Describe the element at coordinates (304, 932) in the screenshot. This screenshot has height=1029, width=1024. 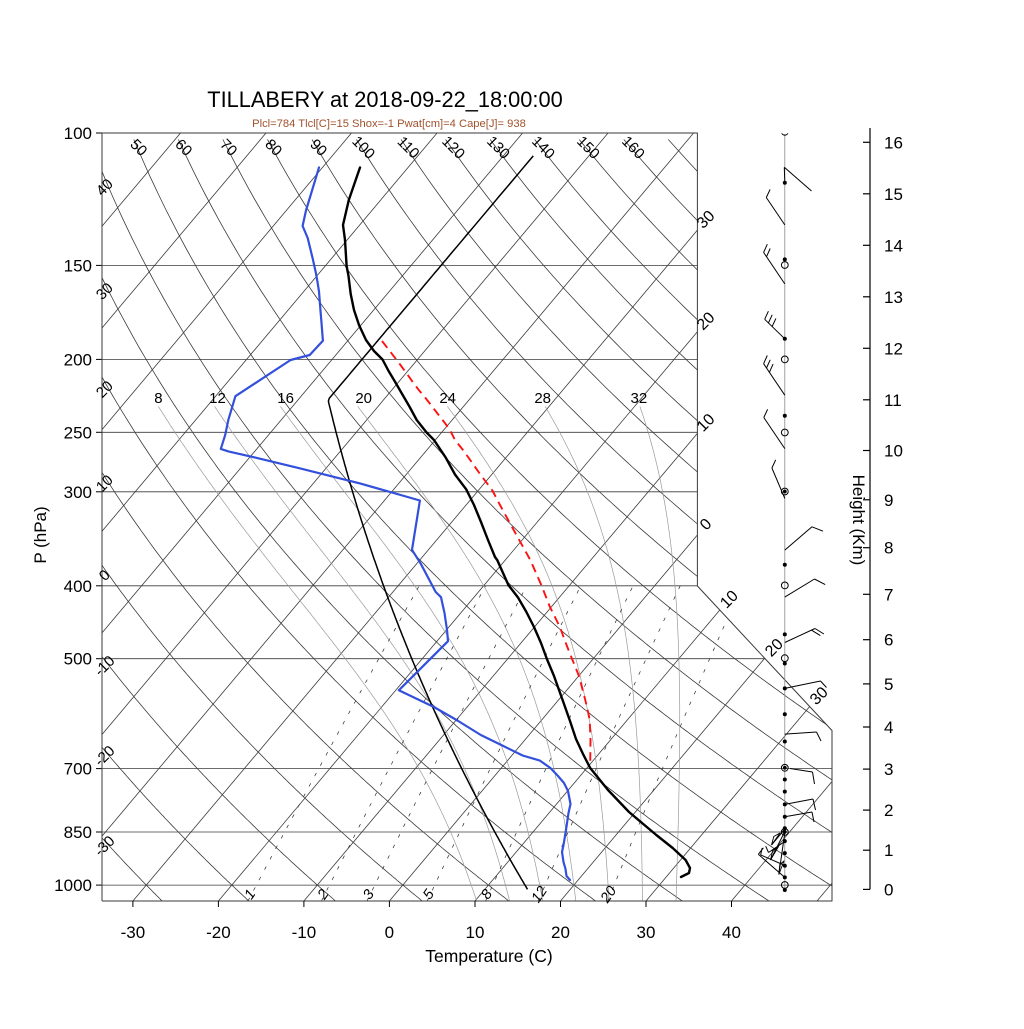
I see `svg-text: -10` at that location.